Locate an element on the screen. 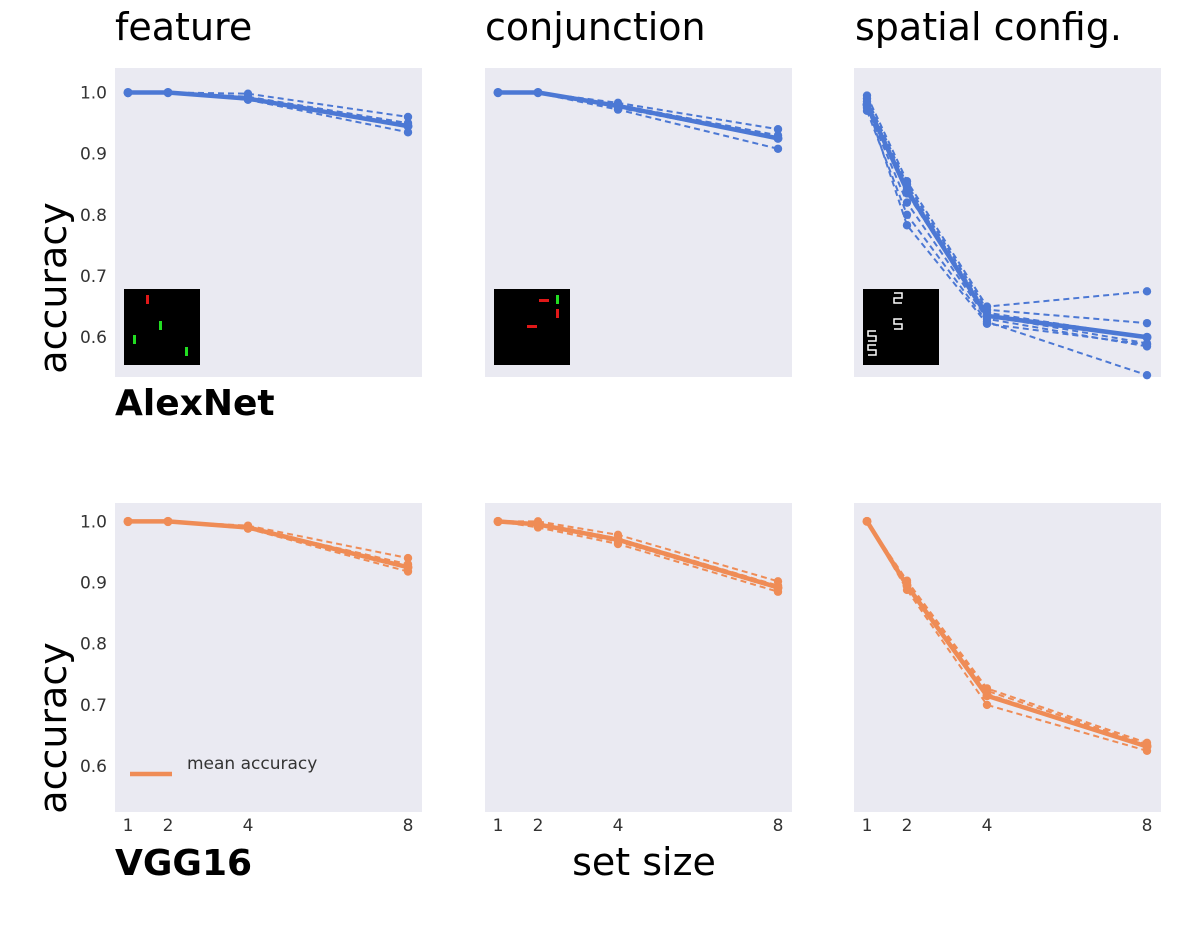 The image size is (1179, 939). ylabel-bottom: accuracy is located at coordinates (53, 727).